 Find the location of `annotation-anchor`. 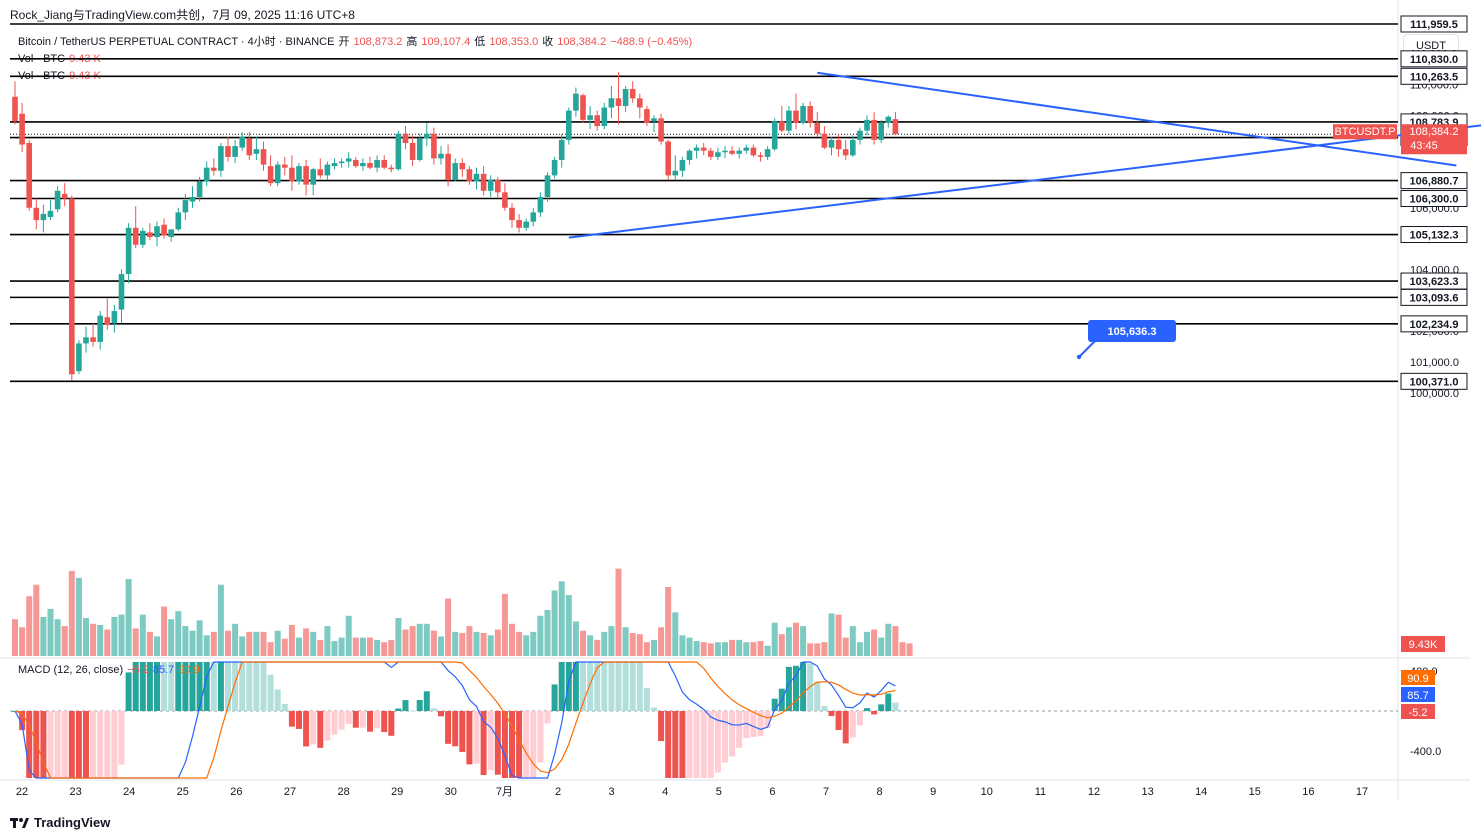

annotation-anchor is located at coordinates (1079, 357).